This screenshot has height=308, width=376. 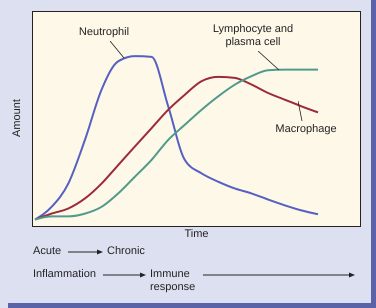 I want to click on series-label: Neutrophil, so click(x=104, y=32).